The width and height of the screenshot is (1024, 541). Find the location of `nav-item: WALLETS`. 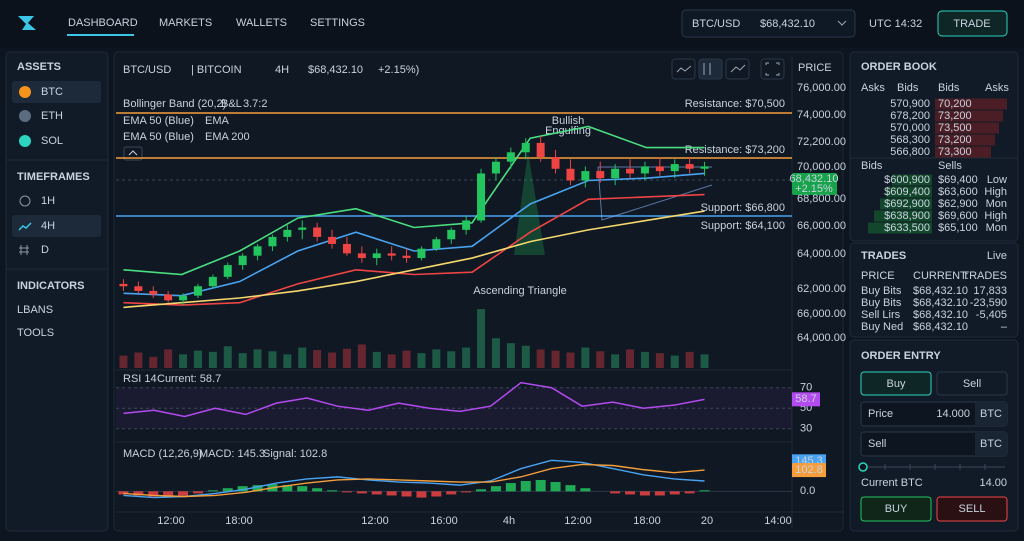

nav-item: WALLETS is located at coordinates (261, 23).